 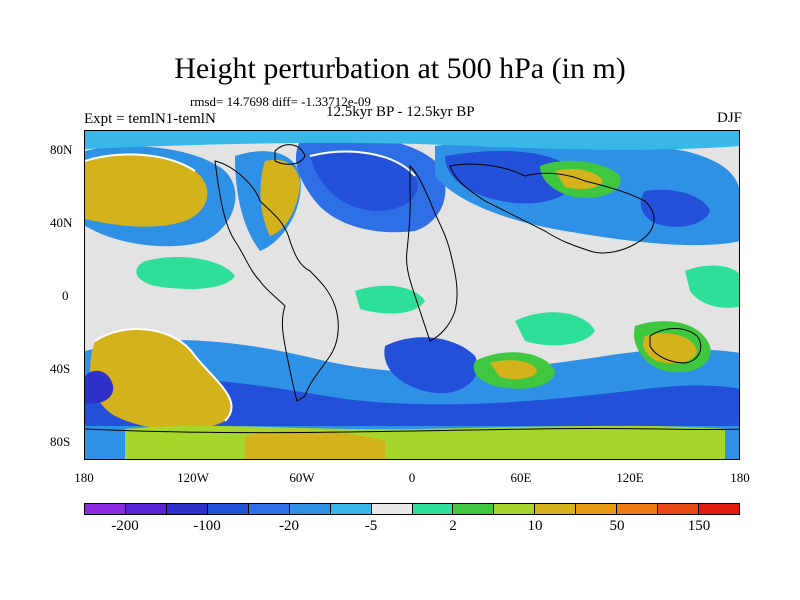 I want to click on colorbar, so click(x=412, y=509).